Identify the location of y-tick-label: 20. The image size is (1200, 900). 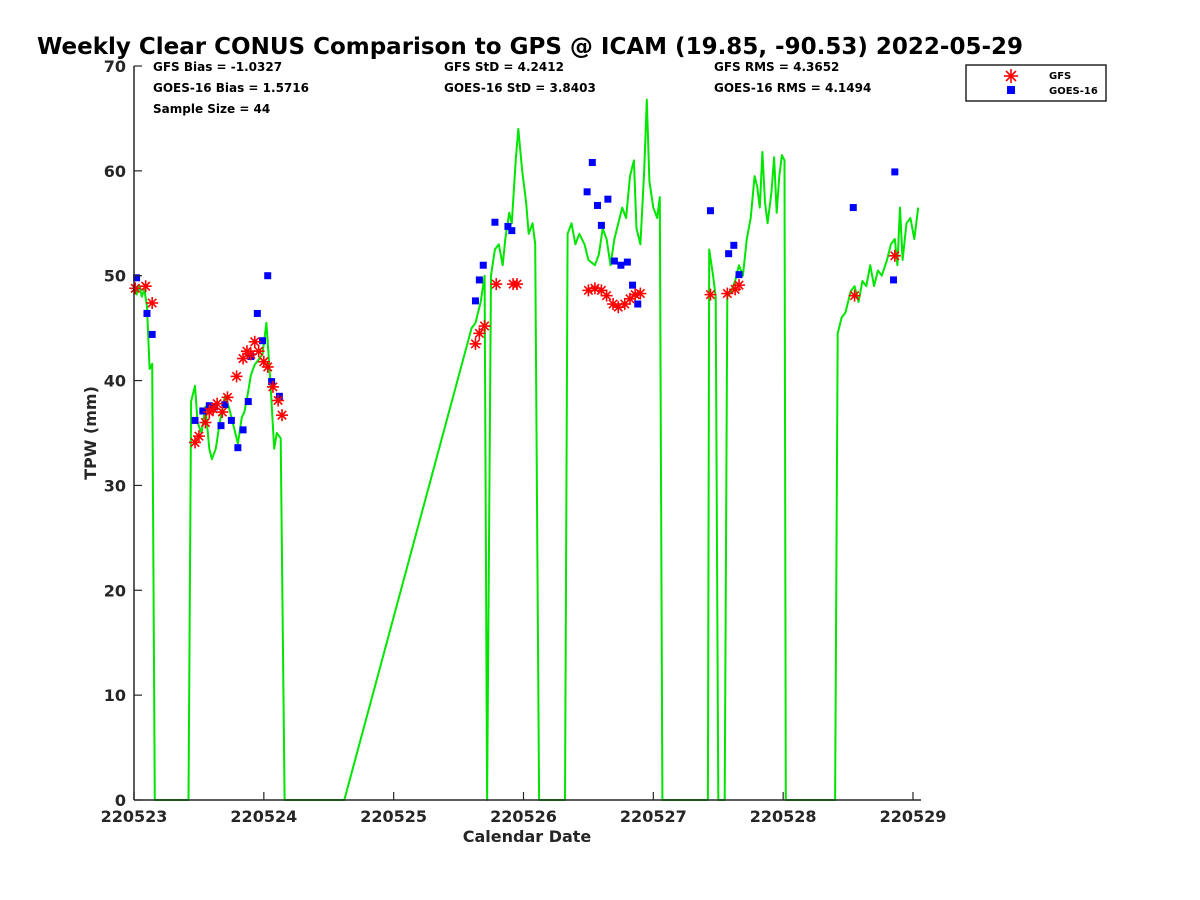
(115, 590).